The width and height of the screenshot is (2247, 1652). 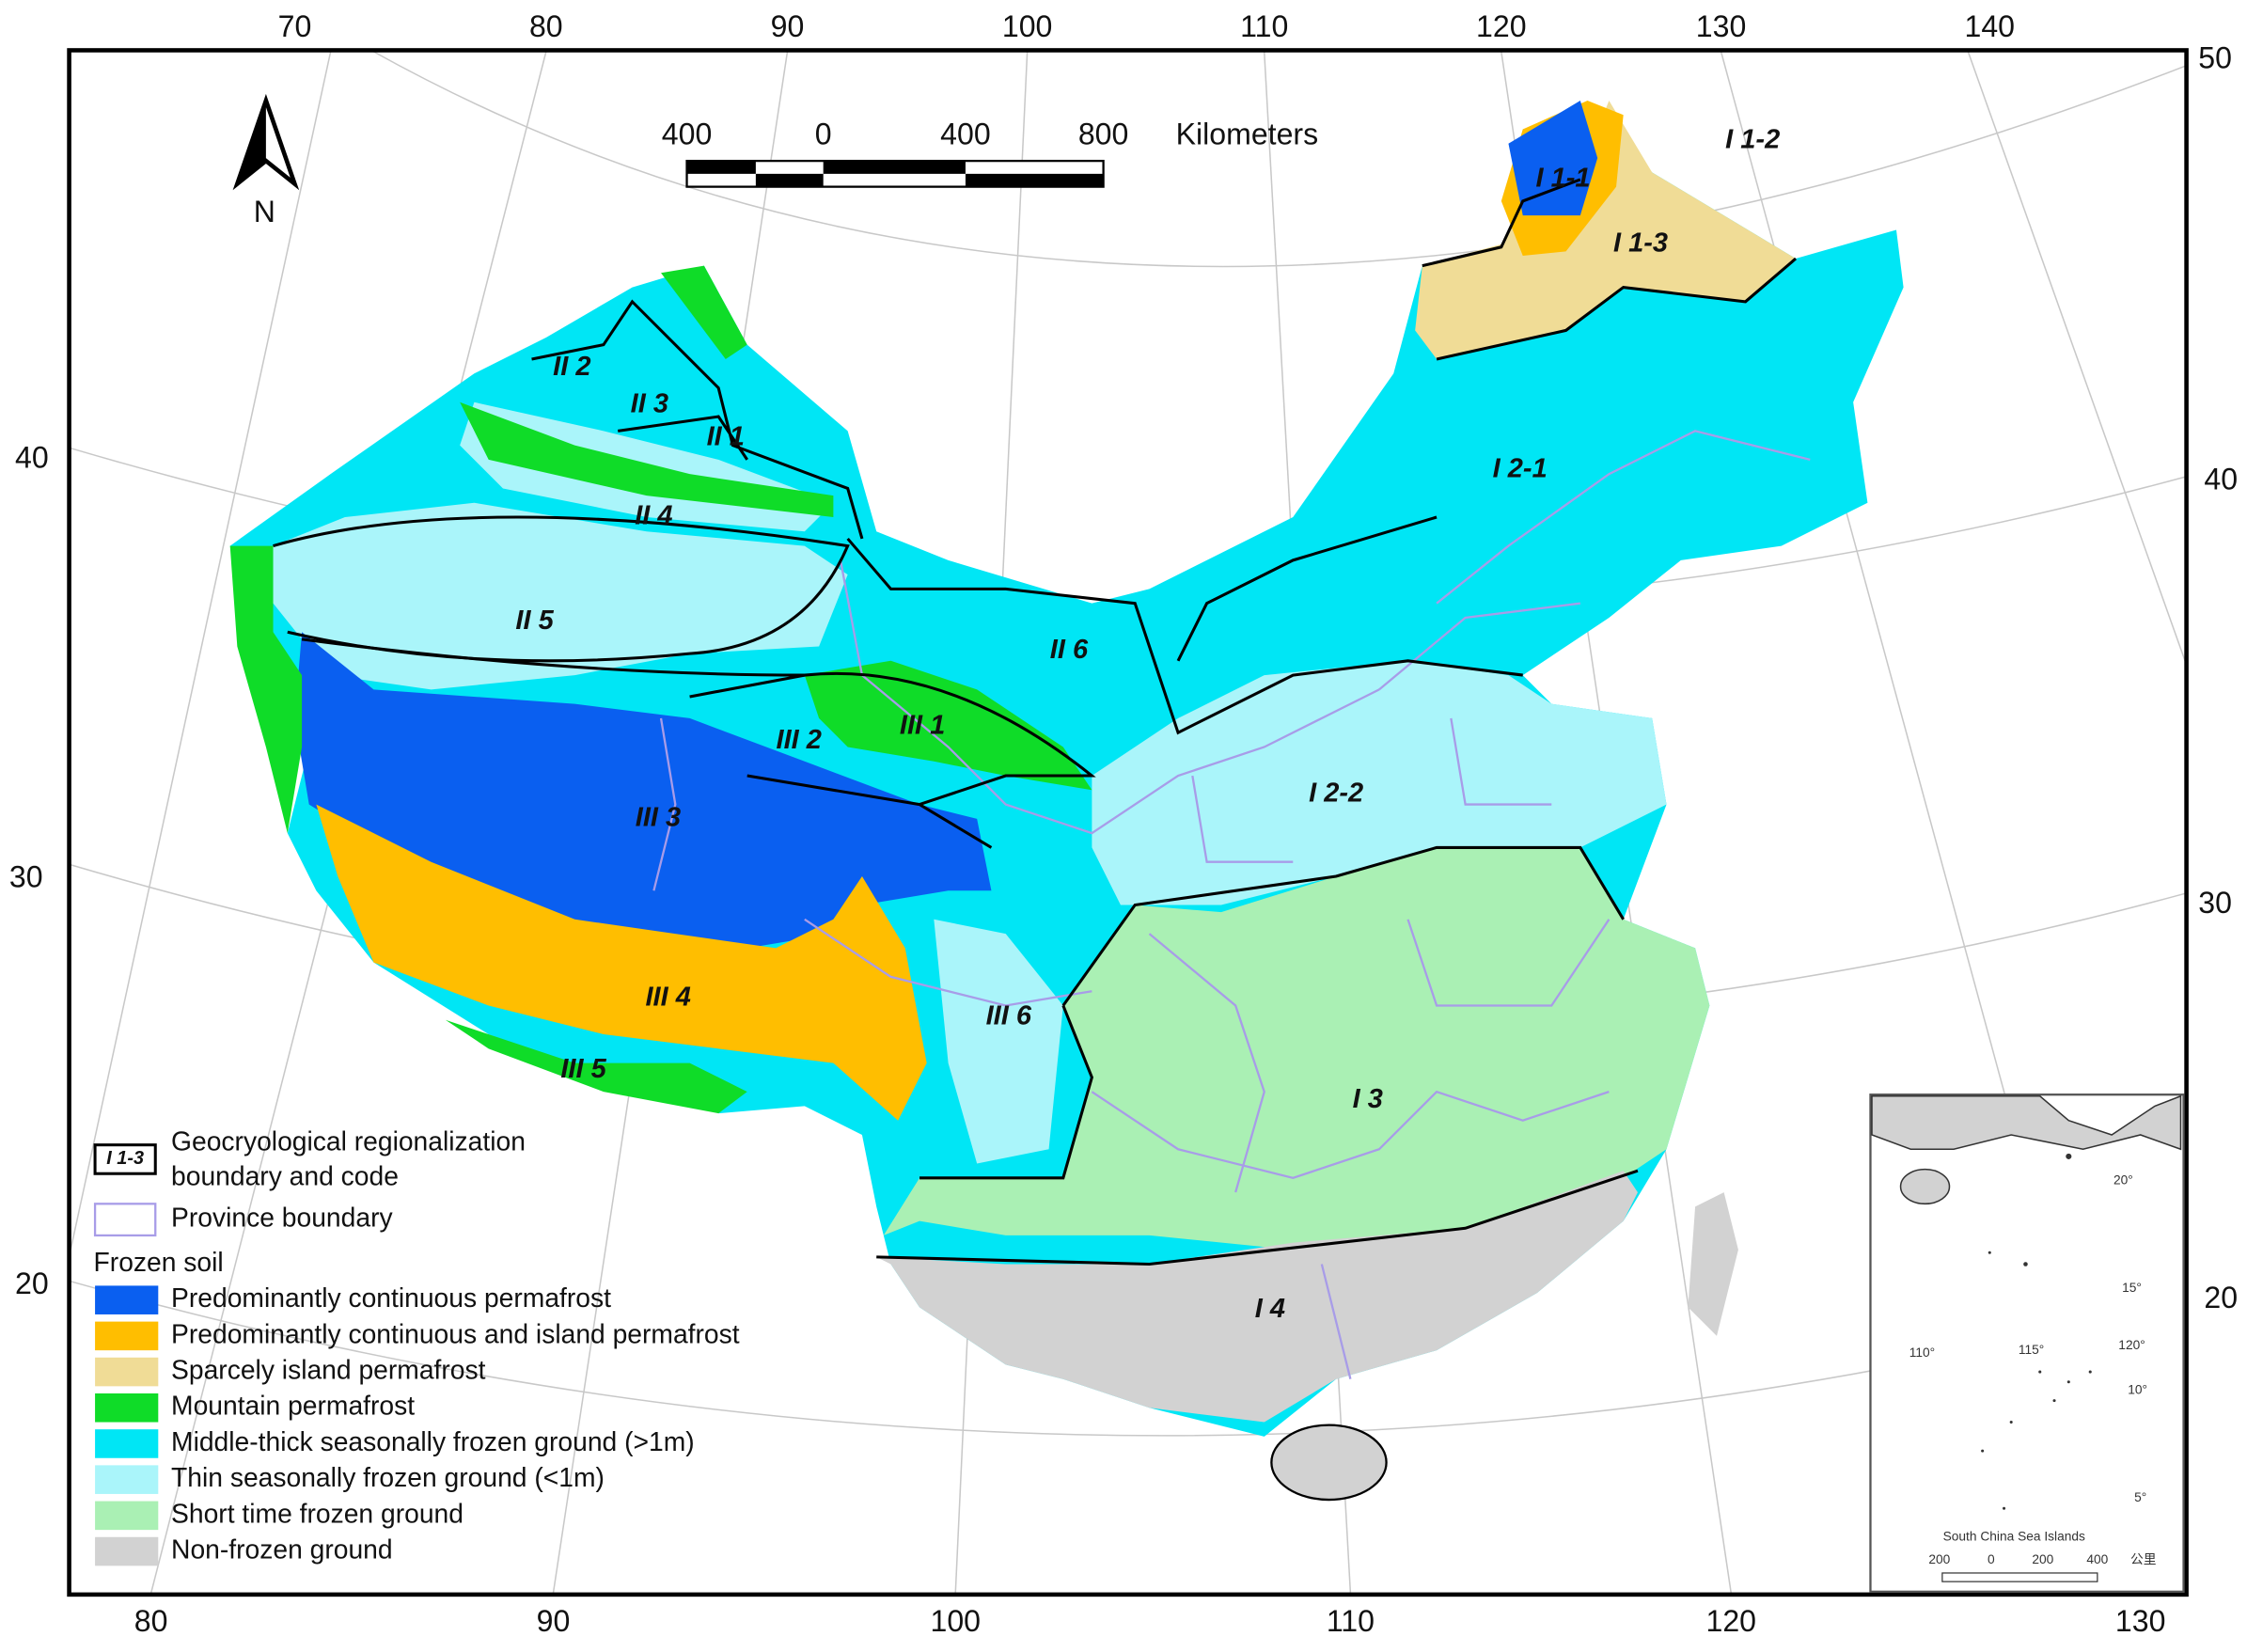 I want to click on region-code: II 4, so click(x=653, y=516).